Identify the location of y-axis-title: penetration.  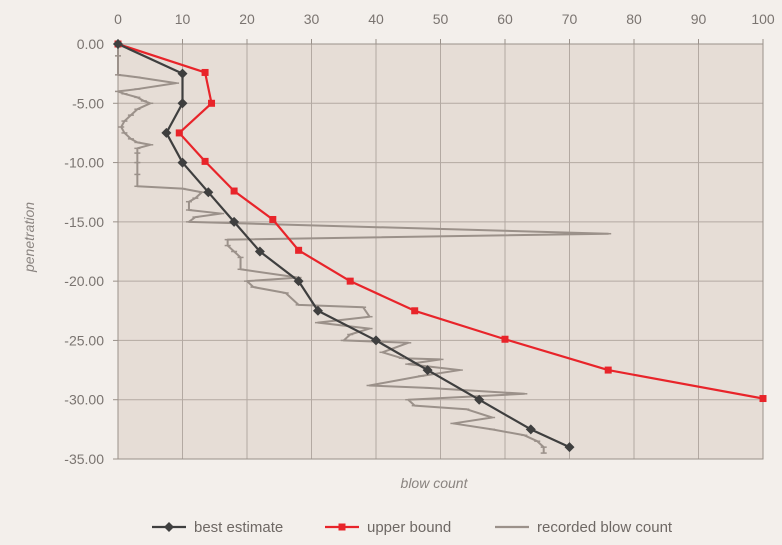
(29, 237).